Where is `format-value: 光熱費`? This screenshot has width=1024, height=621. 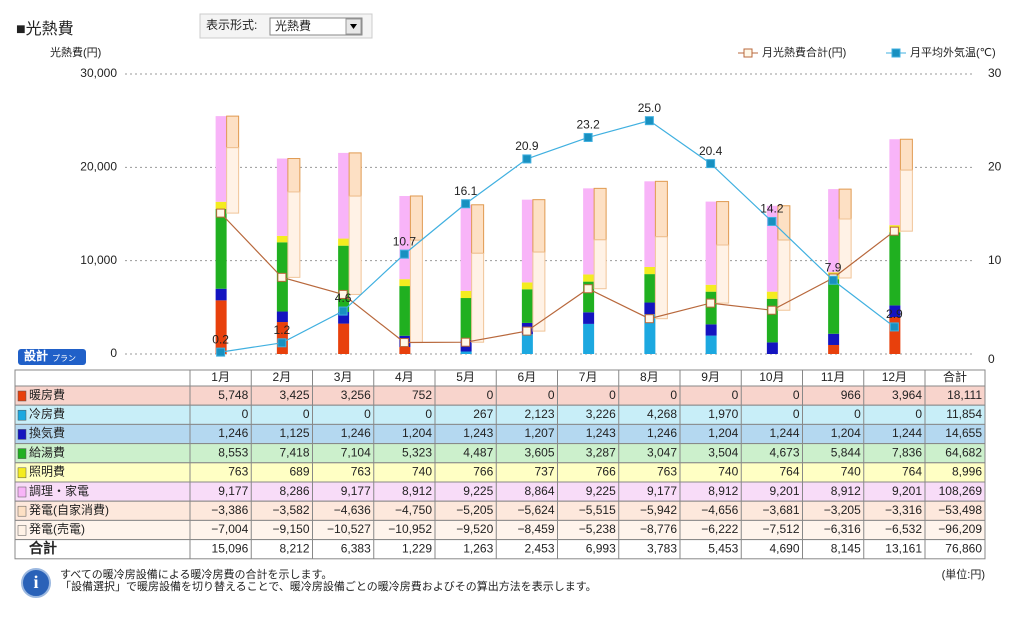
format-value: 光熱費 is located at coordinates (293, 25).